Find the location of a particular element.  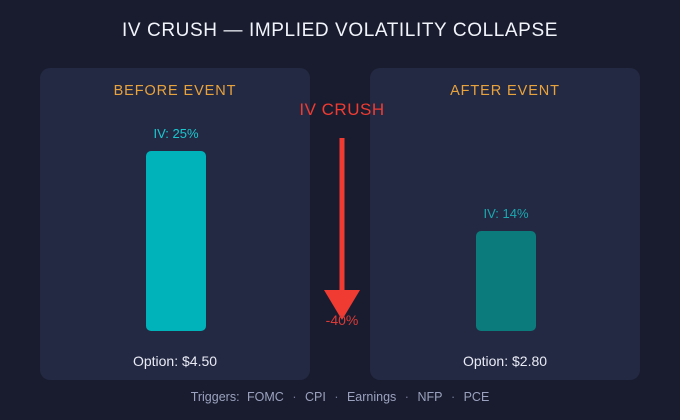

bar-label-after-iv: IV: 14% is located at coordinates (506, 213).